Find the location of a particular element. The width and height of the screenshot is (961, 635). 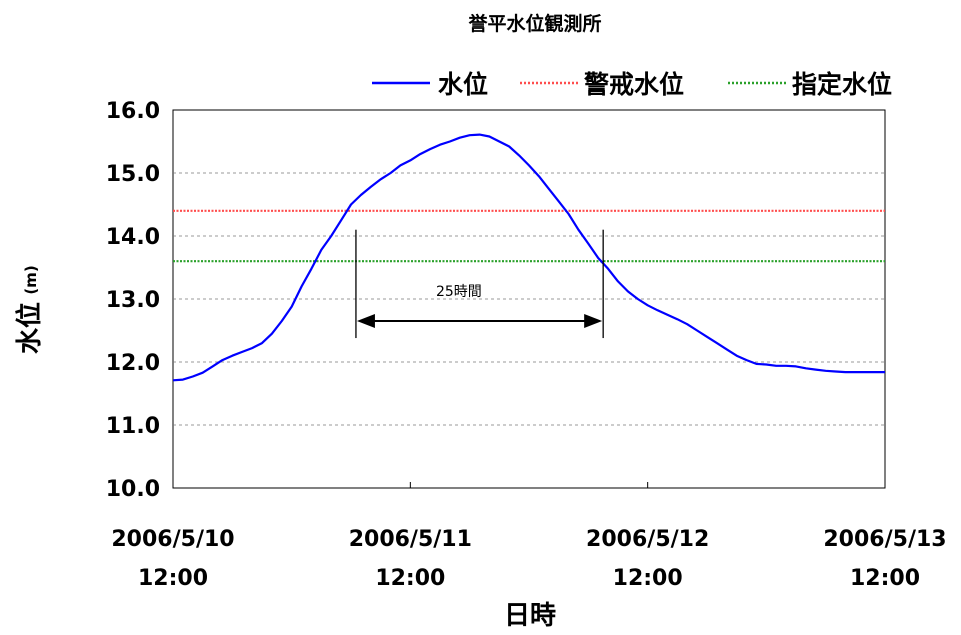

duration-arrow-head-left is located at coordinates (365, 321).